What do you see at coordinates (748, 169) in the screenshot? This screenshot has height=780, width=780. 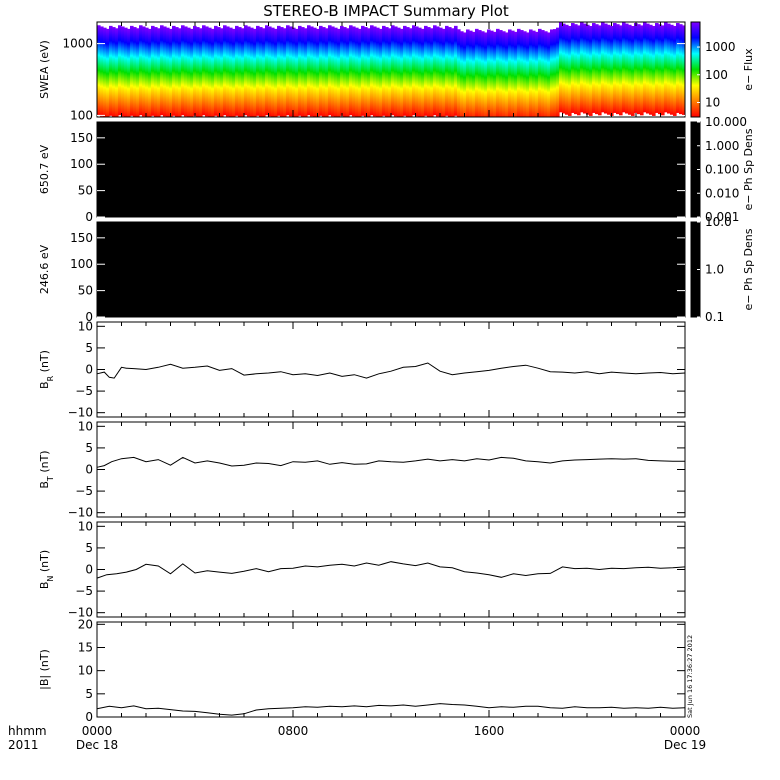 I see `colorbar-label: e− Ph Sp Dens` at bounding box center [748, 169].